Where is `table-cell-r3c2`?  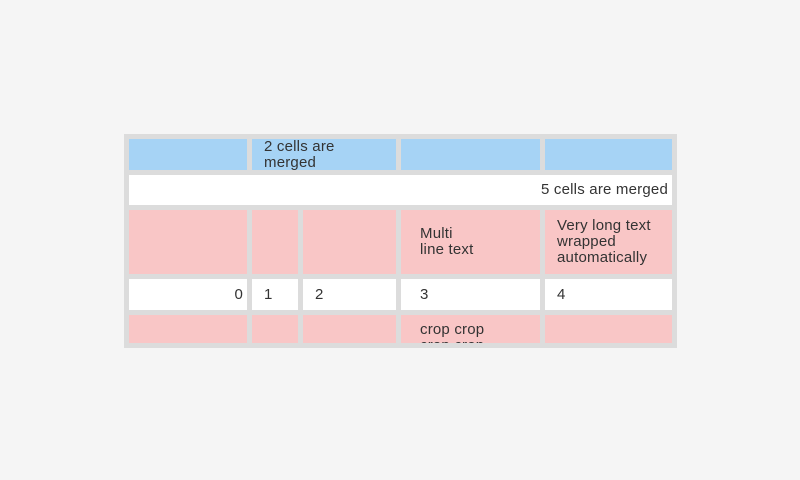
table-cell-r3c2 is located at coordinates (275, 242).